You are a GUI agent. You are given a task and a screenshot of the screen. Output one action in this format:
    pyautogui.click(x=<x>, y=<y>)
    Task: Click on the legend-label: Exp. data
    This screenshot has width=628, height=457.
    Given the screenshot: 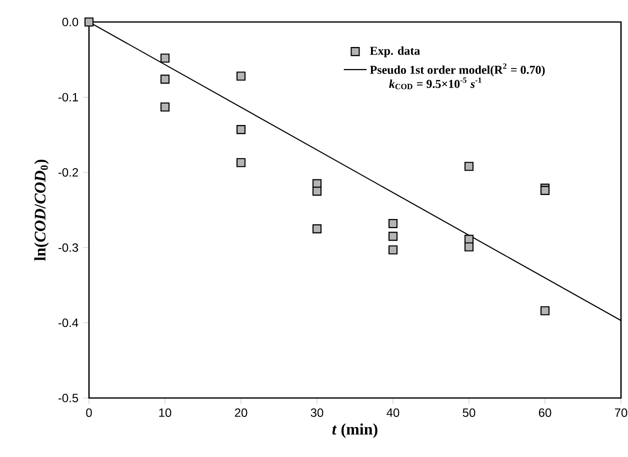 What is the action you would take?
    pyautogui.click(x=395, y=52)
    